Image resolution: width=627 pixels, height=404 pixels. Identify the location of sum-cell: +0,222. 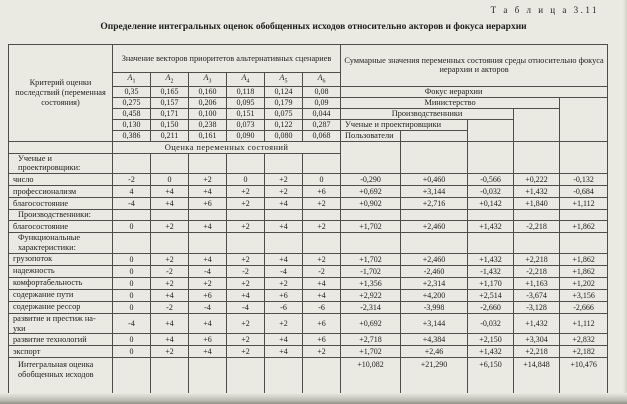
(537, 180).